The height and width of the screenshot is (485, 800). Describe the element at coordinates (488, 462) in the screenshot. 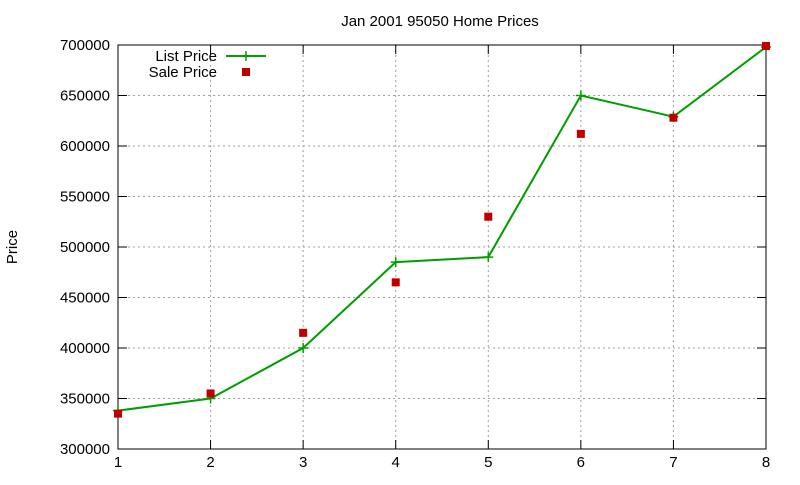

I see `x-tick-label: 5` at that location.